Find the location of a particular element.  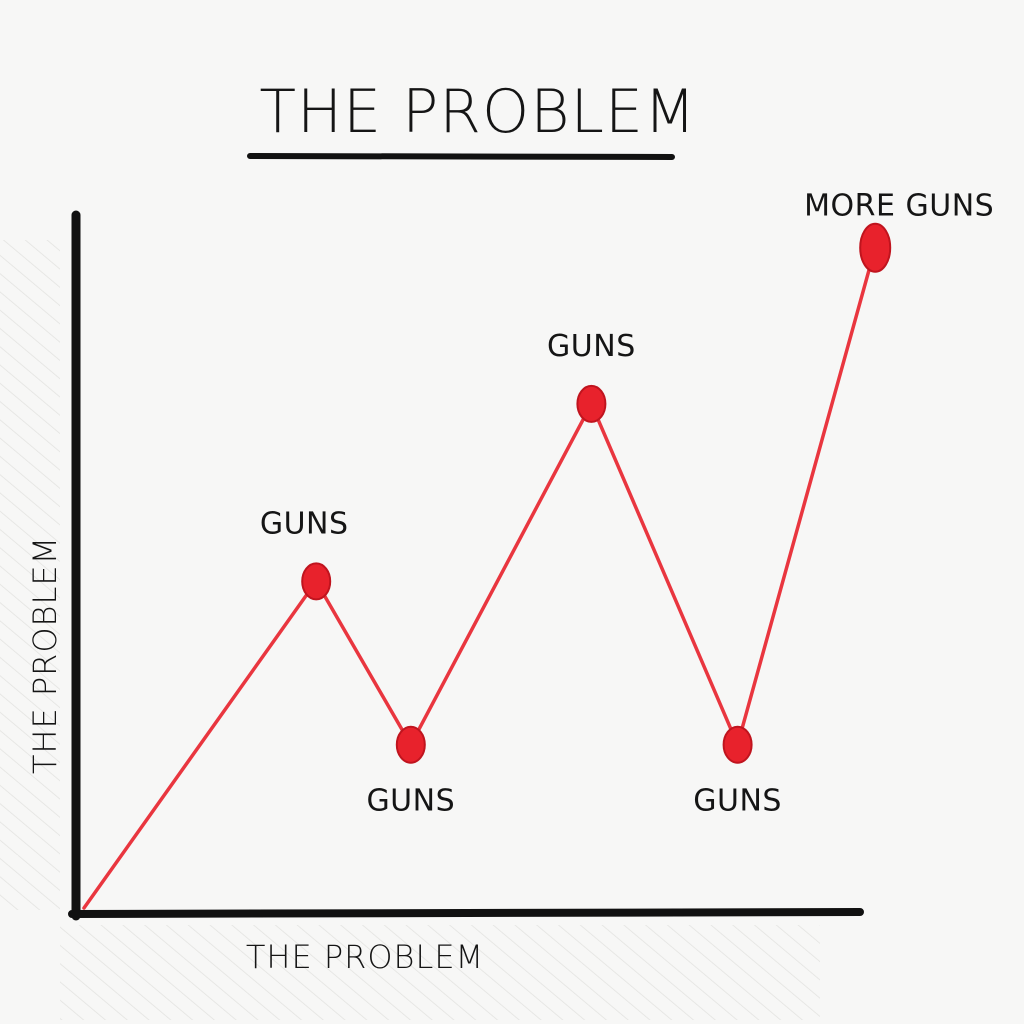

title-underline is located at coordinates (461, 156).